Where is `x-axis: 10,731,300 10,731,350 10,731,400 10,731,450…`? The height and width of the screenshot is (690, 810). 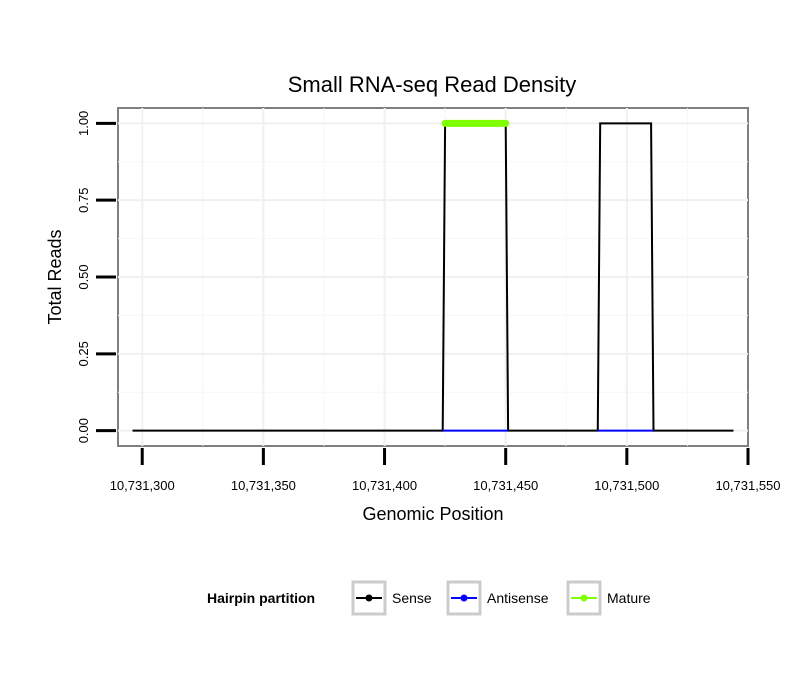 x-axis: 10,731,300 10,731,350 10,731,400 10,731,450… is located at coordinates (445, 470).